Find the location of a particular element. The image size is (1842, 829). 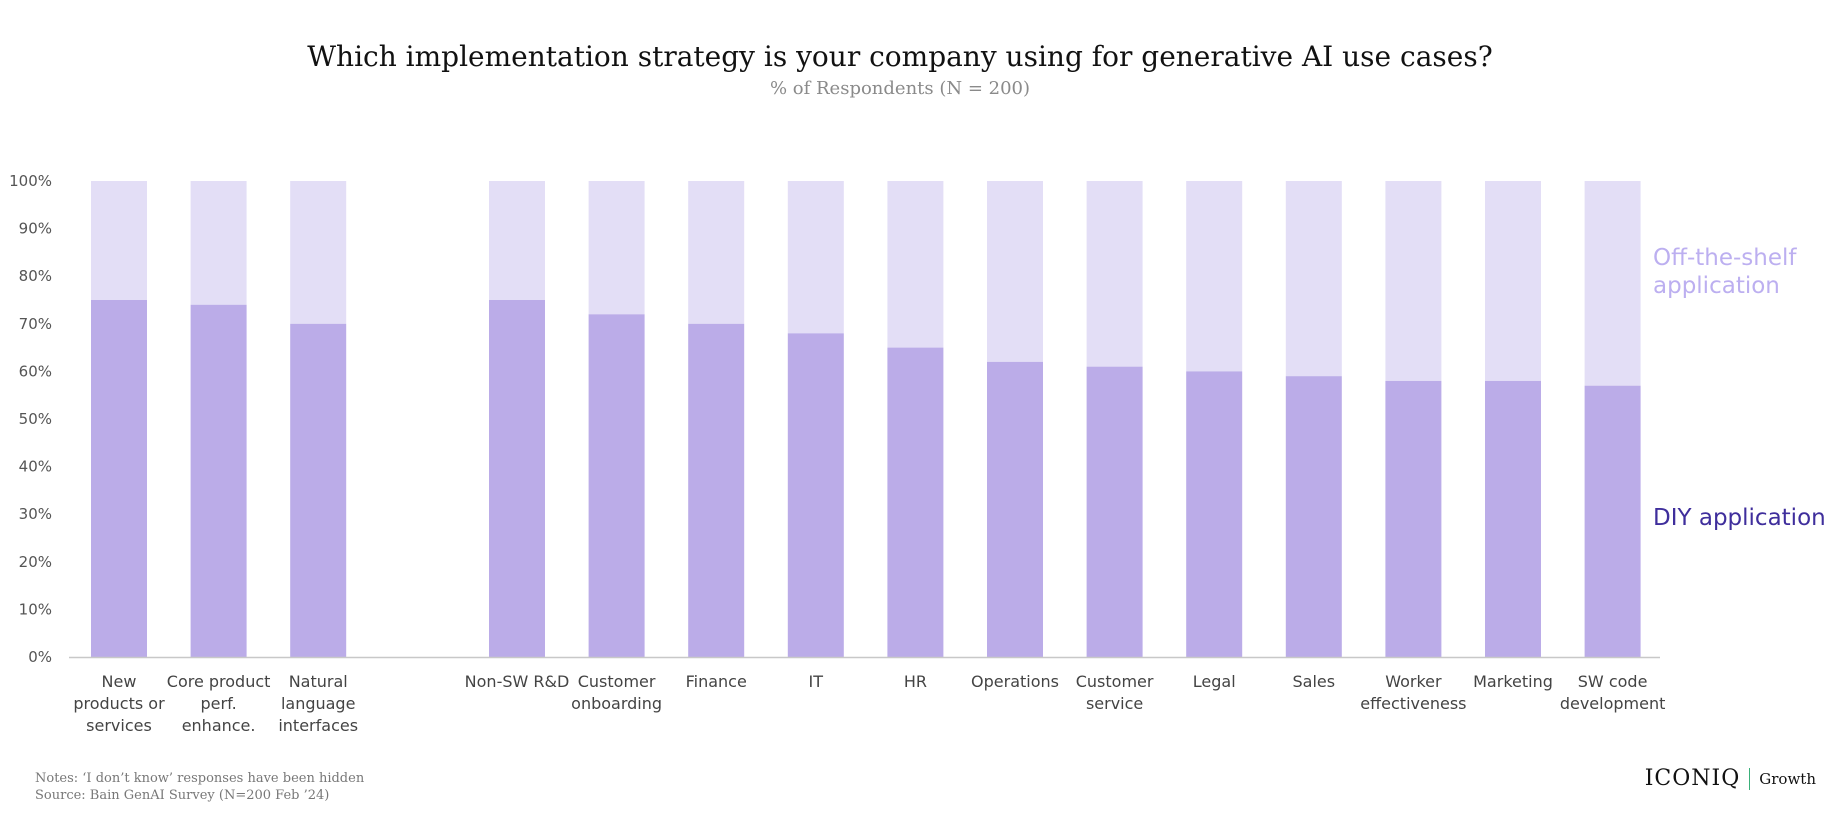

x-tick-label: IT is located at coordinates (816, 681).